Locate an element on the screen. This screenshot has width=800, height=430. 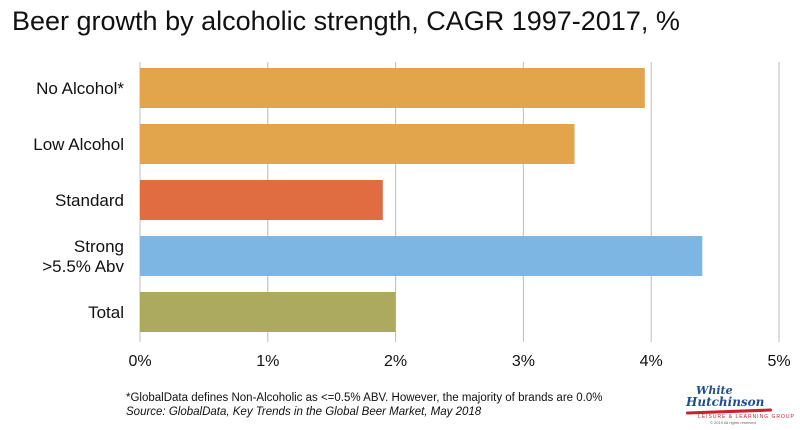
category-label: Strong >5.5% Abv is located at coordinates (83, 256).